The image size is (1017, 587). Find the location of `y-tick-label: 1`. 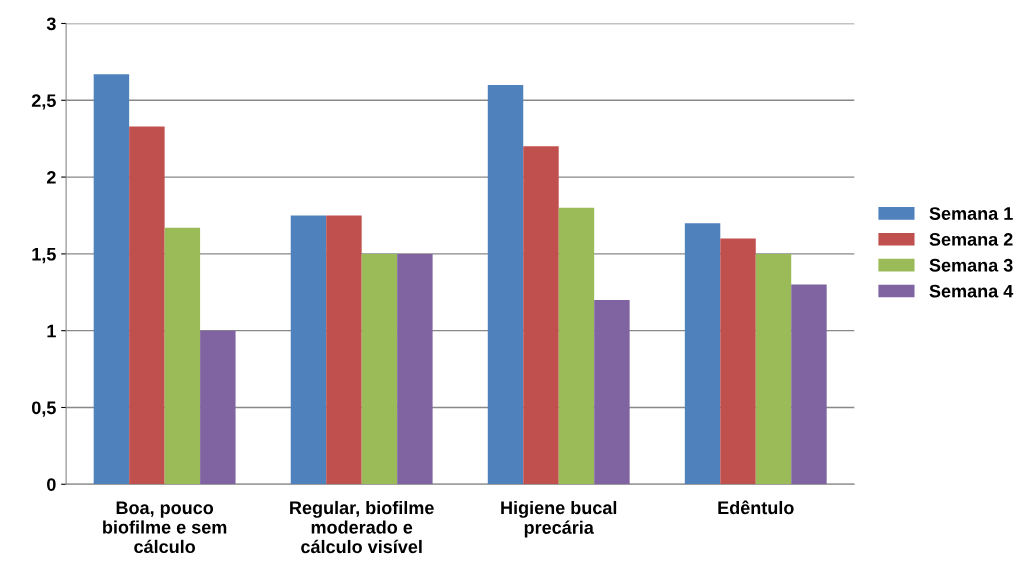

y-tick-label: 1 is located at coordinates (51, 331).